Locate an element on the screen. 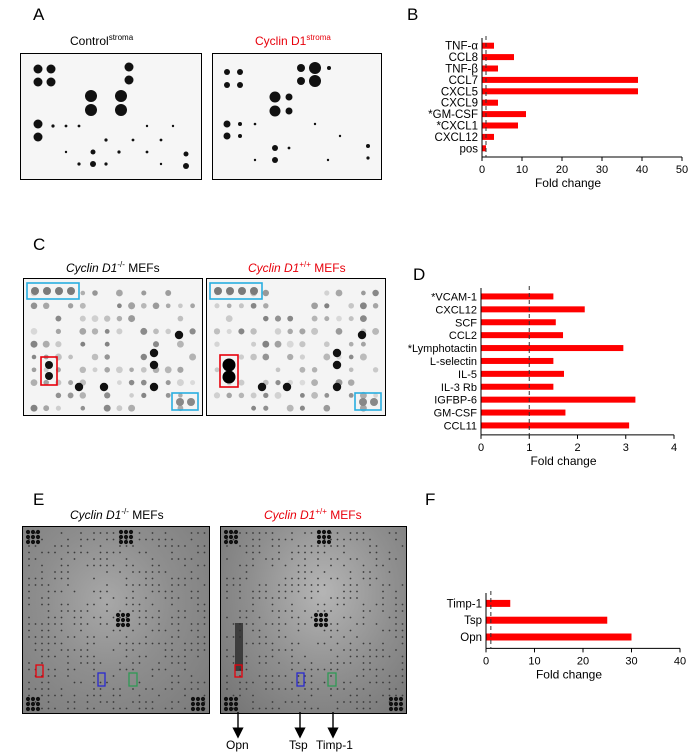 The height and width of the screenshot is (755, 700). timp1-arrow-label: Timp-1 is located at coordinates (334, 745).